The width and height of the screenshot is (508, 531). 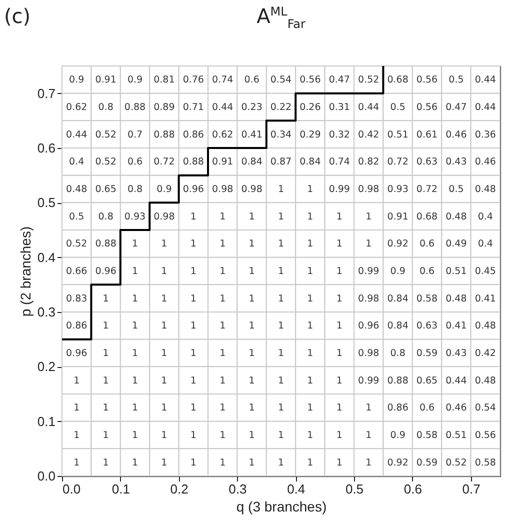 I want to click on data-label: 0.46, so click(x=456, y=134).